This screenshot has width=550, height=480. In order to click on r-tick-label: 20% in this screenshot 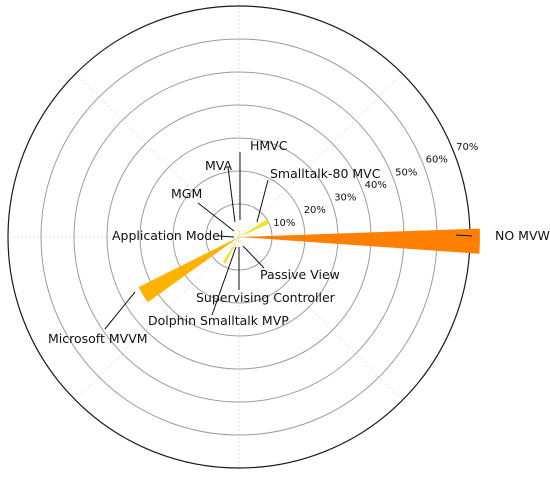, I will do `click(315, 210)`.